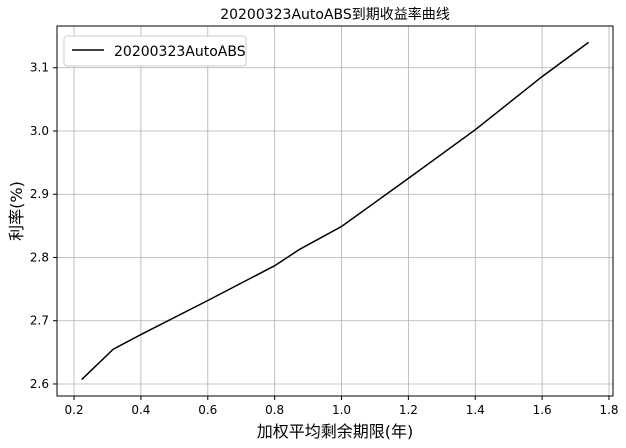  Describe the element at coordinates (140, 410) in the screenshot. I see `x-tick-label: 0.4` at that location.